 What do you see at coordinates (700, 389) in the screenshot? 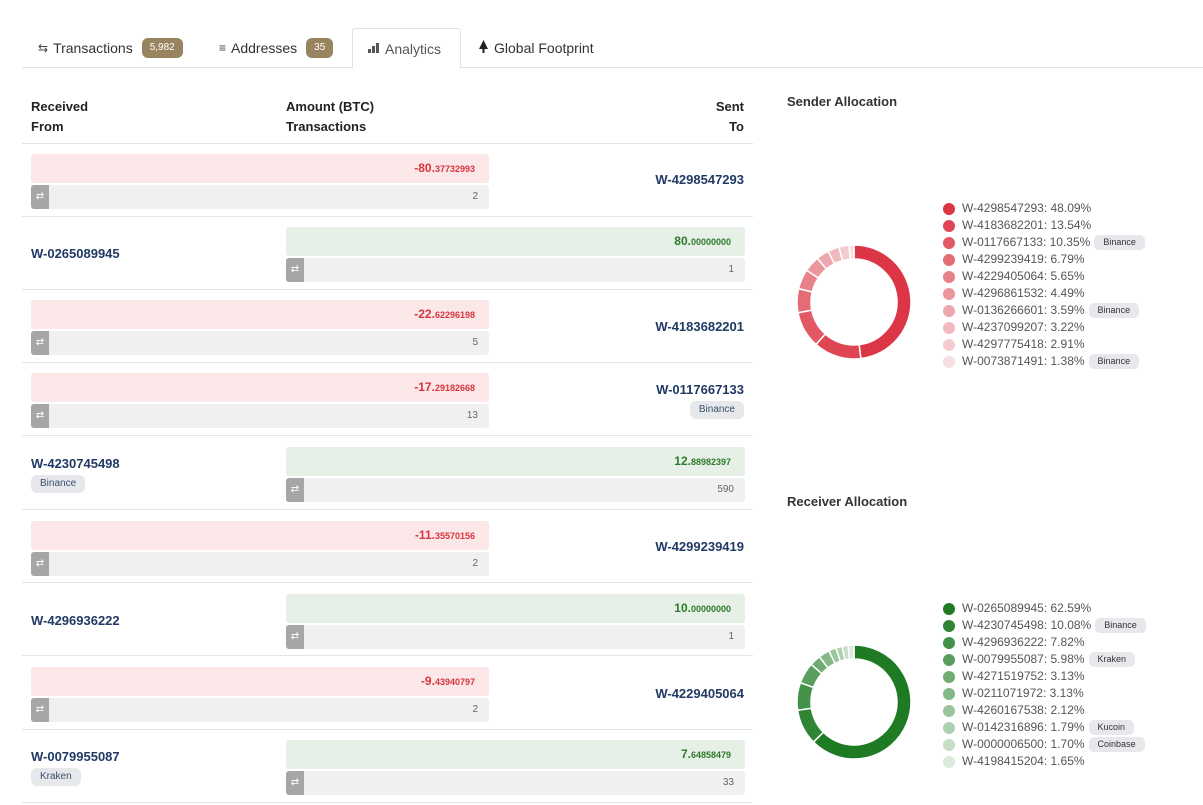
I see `recipient-address: W-0117667133` at bounding box center [700, 389].